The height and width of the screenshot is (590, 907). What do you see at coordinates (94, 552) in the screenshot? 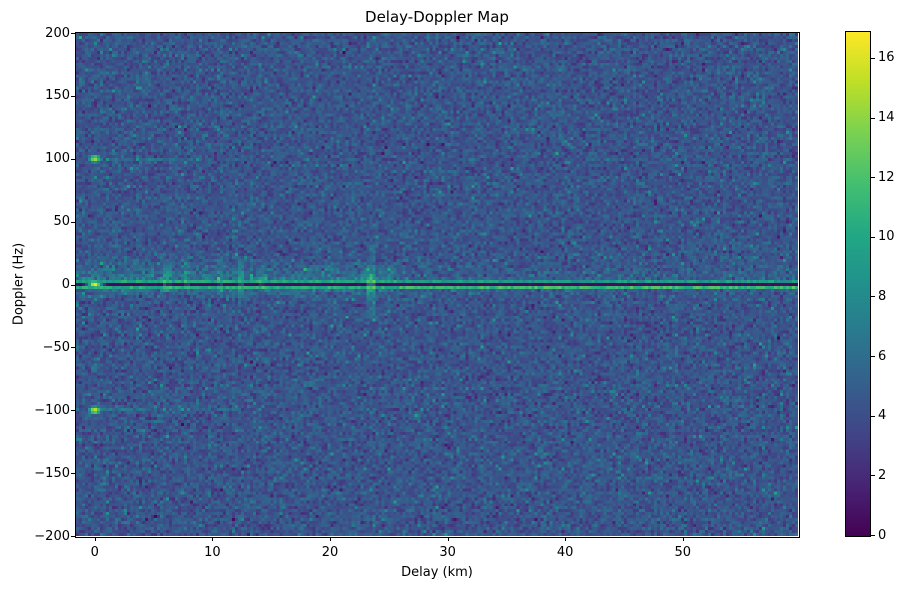
I see `x-tick-label: 0` at bounding box center [94, 552].